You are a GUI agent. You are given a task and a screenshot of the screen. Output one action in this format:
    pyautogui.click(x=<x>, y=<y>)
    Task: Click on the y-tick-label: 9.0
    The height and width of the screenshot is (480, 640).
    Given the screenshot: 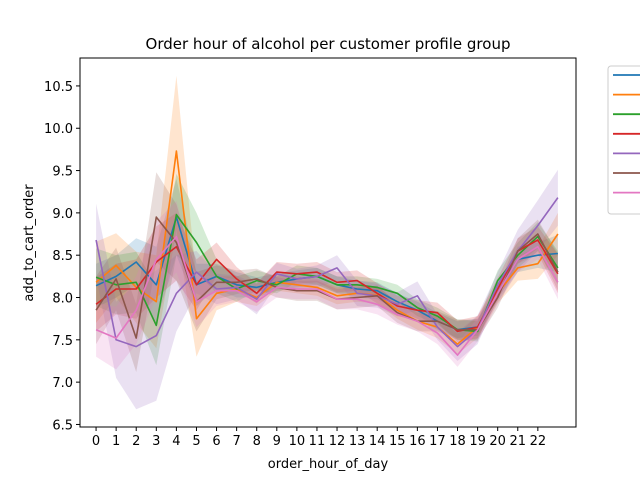 What is the action you would take?
    pyautogui.click(x=62, y=214)
    